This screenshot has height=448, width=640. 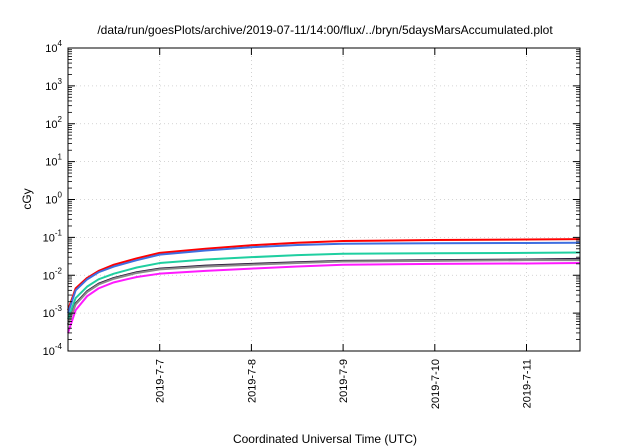 What do you see at coordinates (528, 383) in the screenshot?
I see `x-tick-label: 2019-7-11` at bounding box center [528, 383].